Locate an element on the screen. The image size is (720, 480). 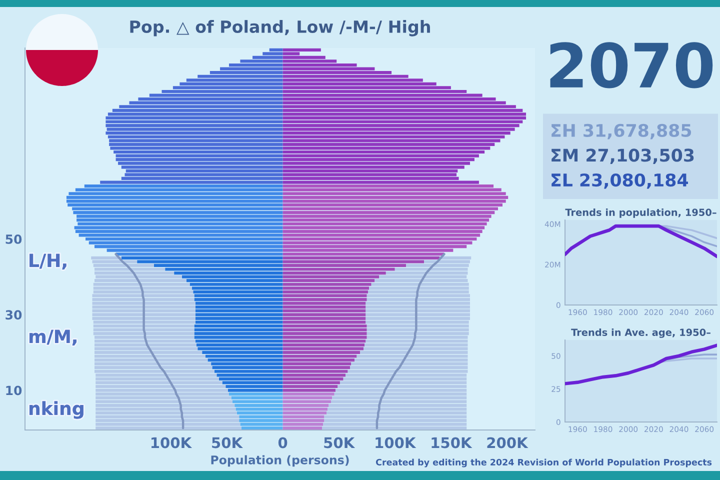
x-axis-title: Population (persons) is located at coordinates (280, 461).